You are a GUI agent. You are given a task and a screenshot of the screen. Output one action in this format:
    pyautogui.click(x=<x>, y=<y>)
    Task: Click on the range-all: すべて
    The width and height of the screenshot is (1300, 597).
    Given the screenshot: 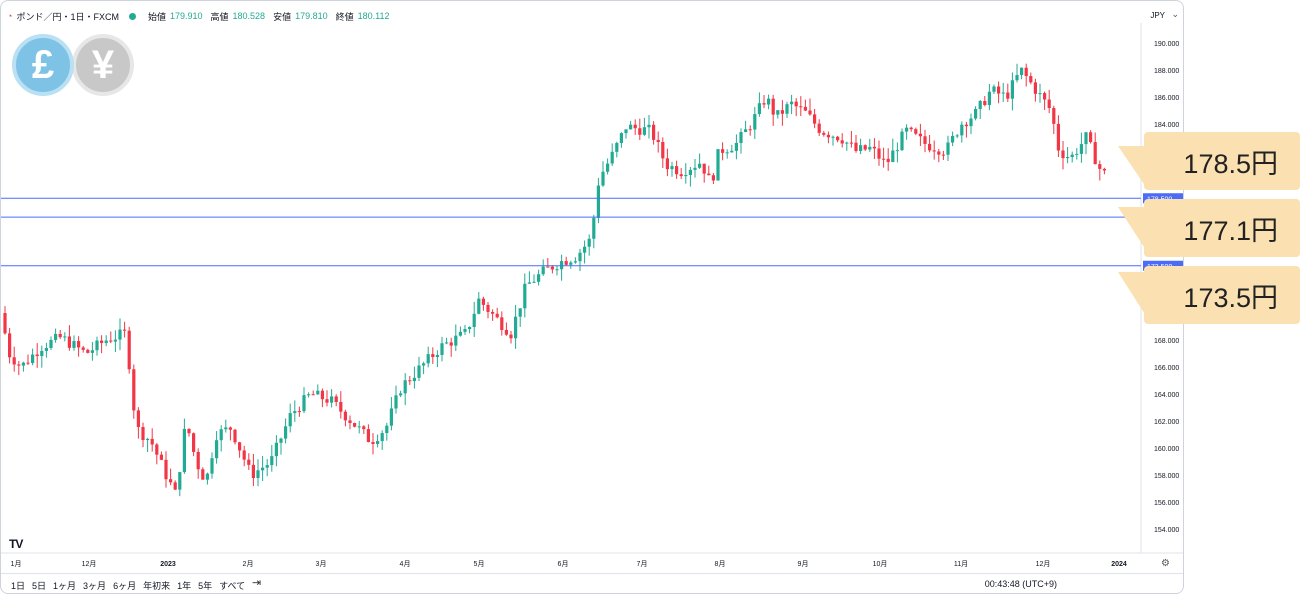 What is the action you would take?
    pyautogui.click(x=232, y=586)
    